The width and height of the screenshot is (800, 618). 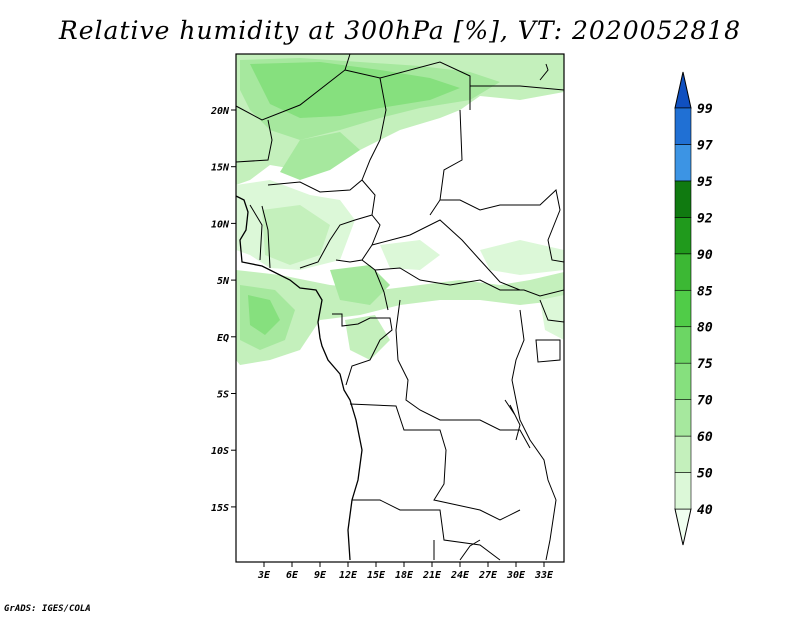 I want to click on lon-tick-label: 12E, so click(x=348, y=575).